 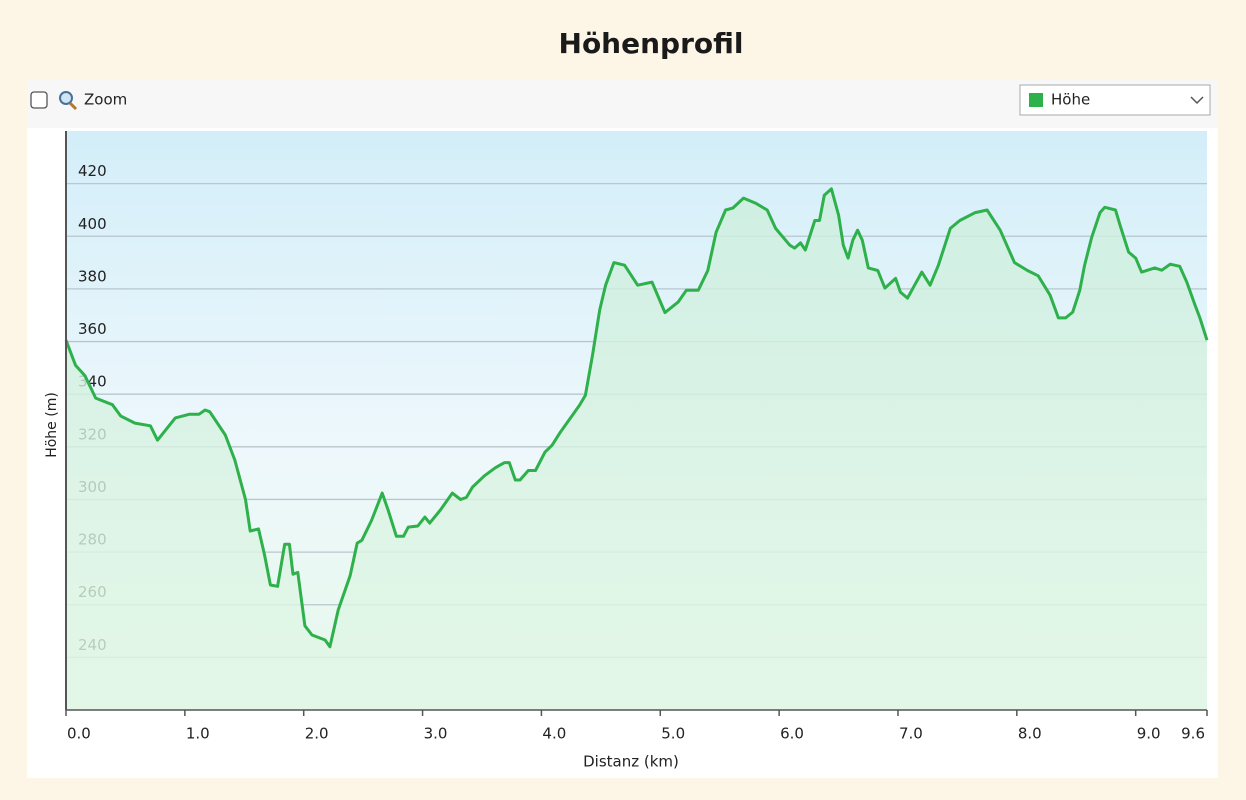 I want to click on x-tick-label: 7.0, so click(x=911, y=734).